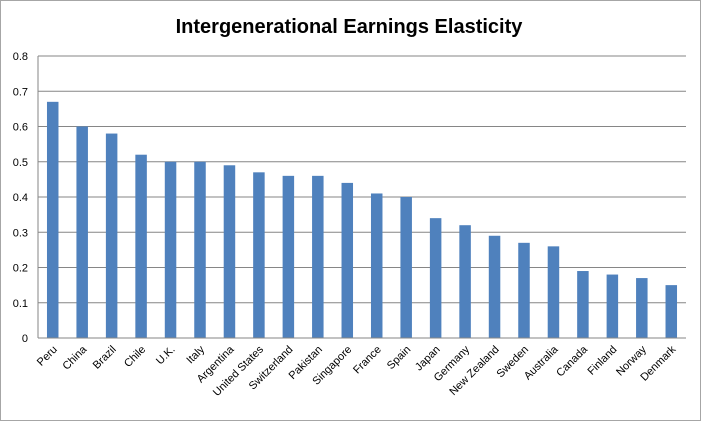 Image resolution: width=701 pixels, height=421 pixels. I want to click on y-axis-tick-labels: 0 0.1 0.2 0.3 0.4 0.5 0.6 0.7 0.8, so click(20, 198).